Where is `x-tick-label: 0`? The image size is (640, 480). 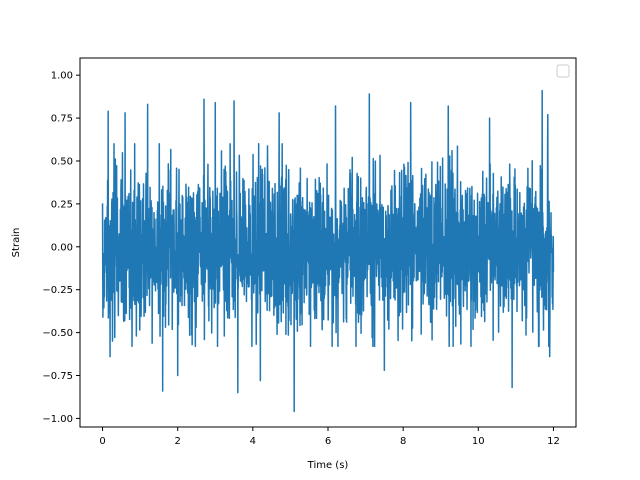
x-tick-label: 0 is located at coordinates (102, 441).